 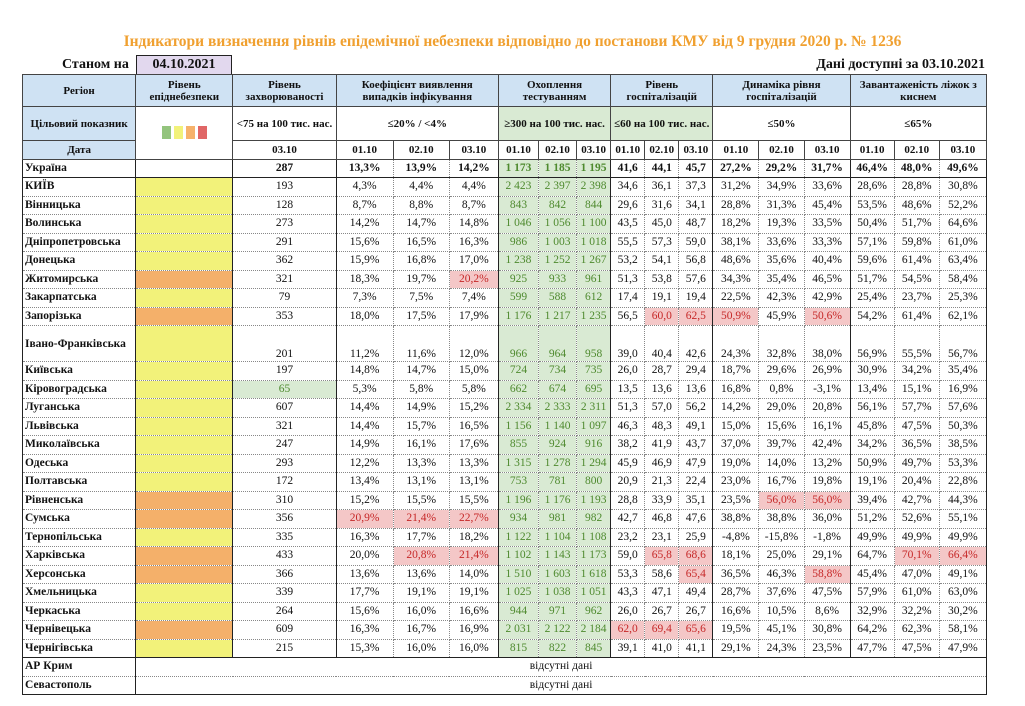 I want to click on value-cell: 15,5%, so click(x=421, y=500).